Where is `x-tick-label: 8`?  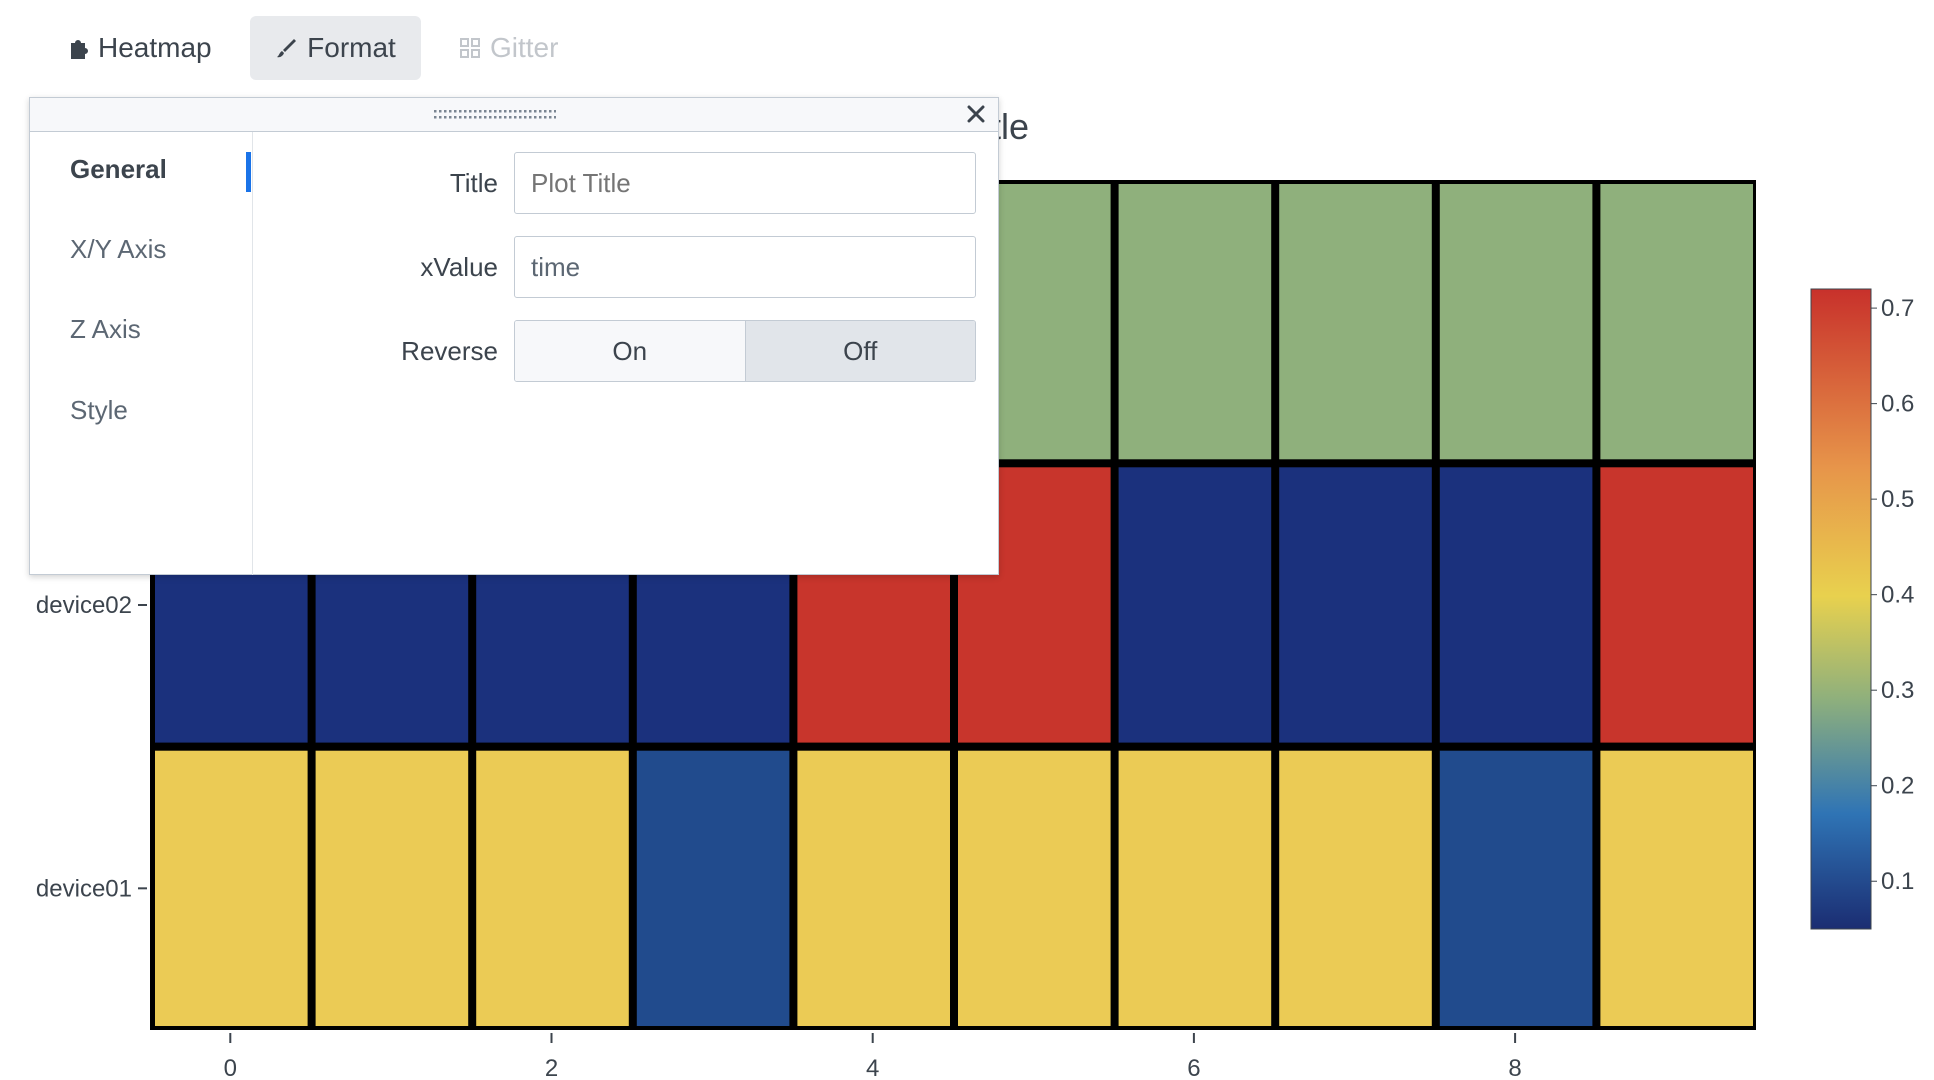 x-tick-label: 8 is located at coordinates (1514, 1067).